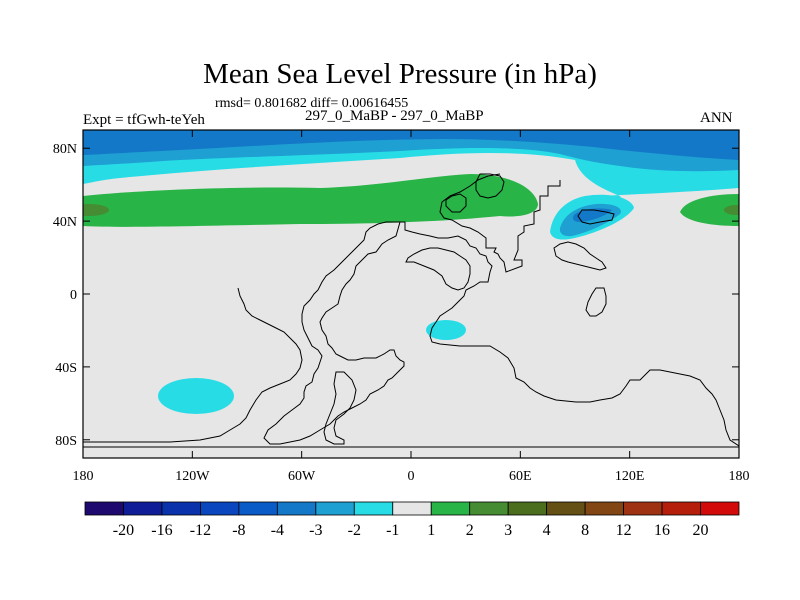 The image size is (800, 600). Describe the element at coordinates (411, 145) in the screenshot. I see `region-arctic-cap` at that location.